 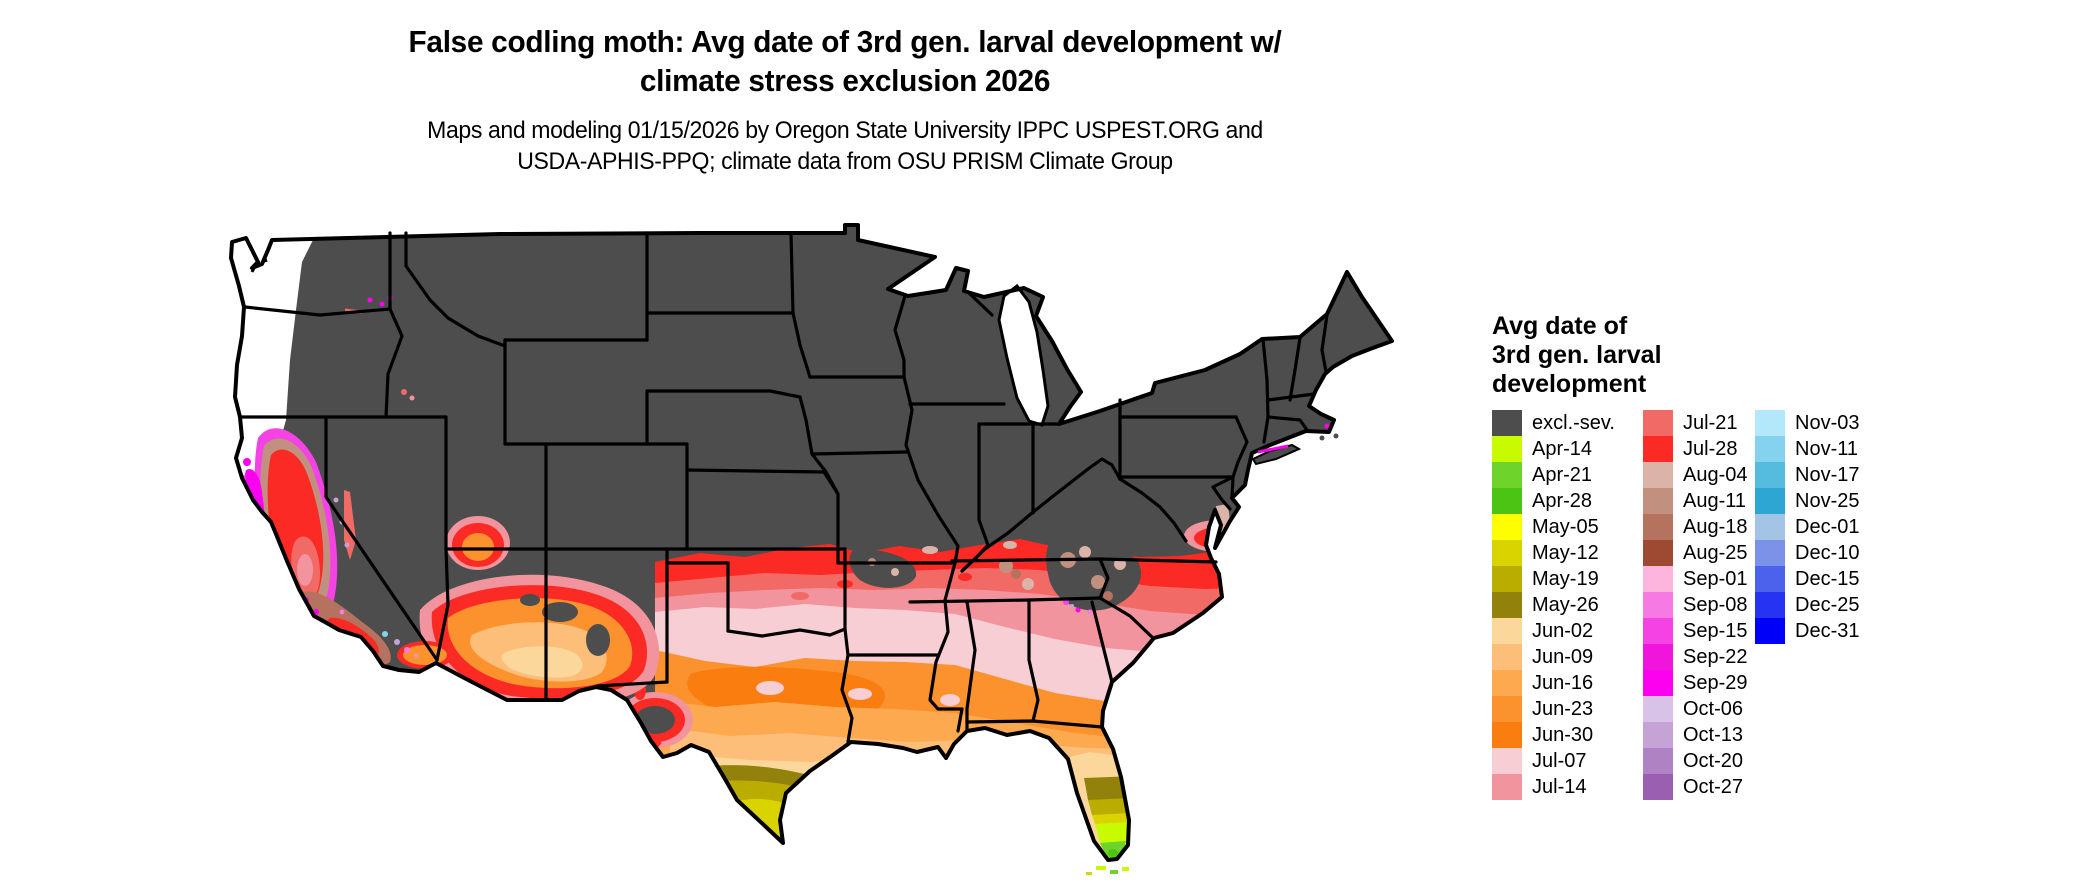 What do you see at coordinates (1807, 605) in the screenshot?
I see `legend-item: Dec-25` at bounding box center [1807, 605].